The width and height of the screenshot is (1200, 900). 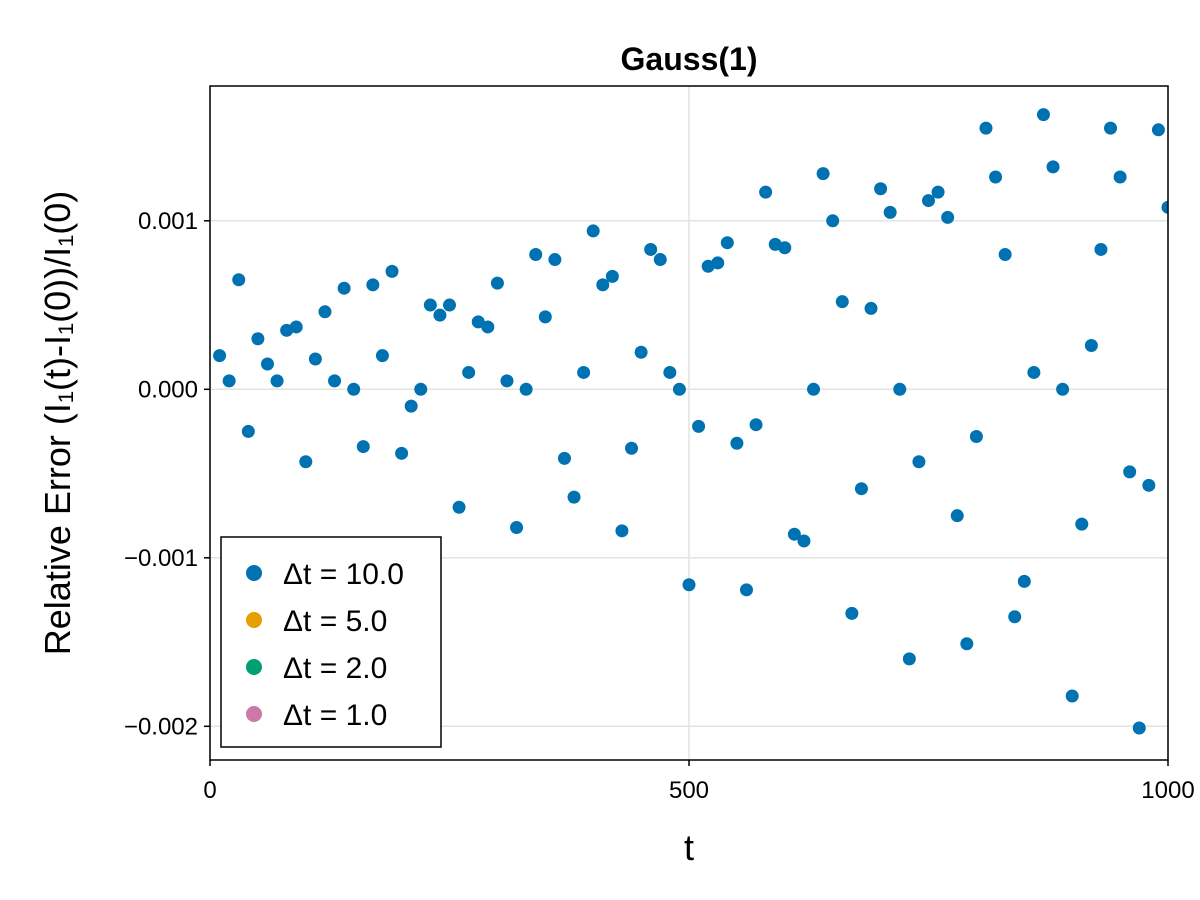 What do you see at coordinates (689, 847) in the screenshot?
I see `x-axis-label: t` at bounding box center [689, 847].